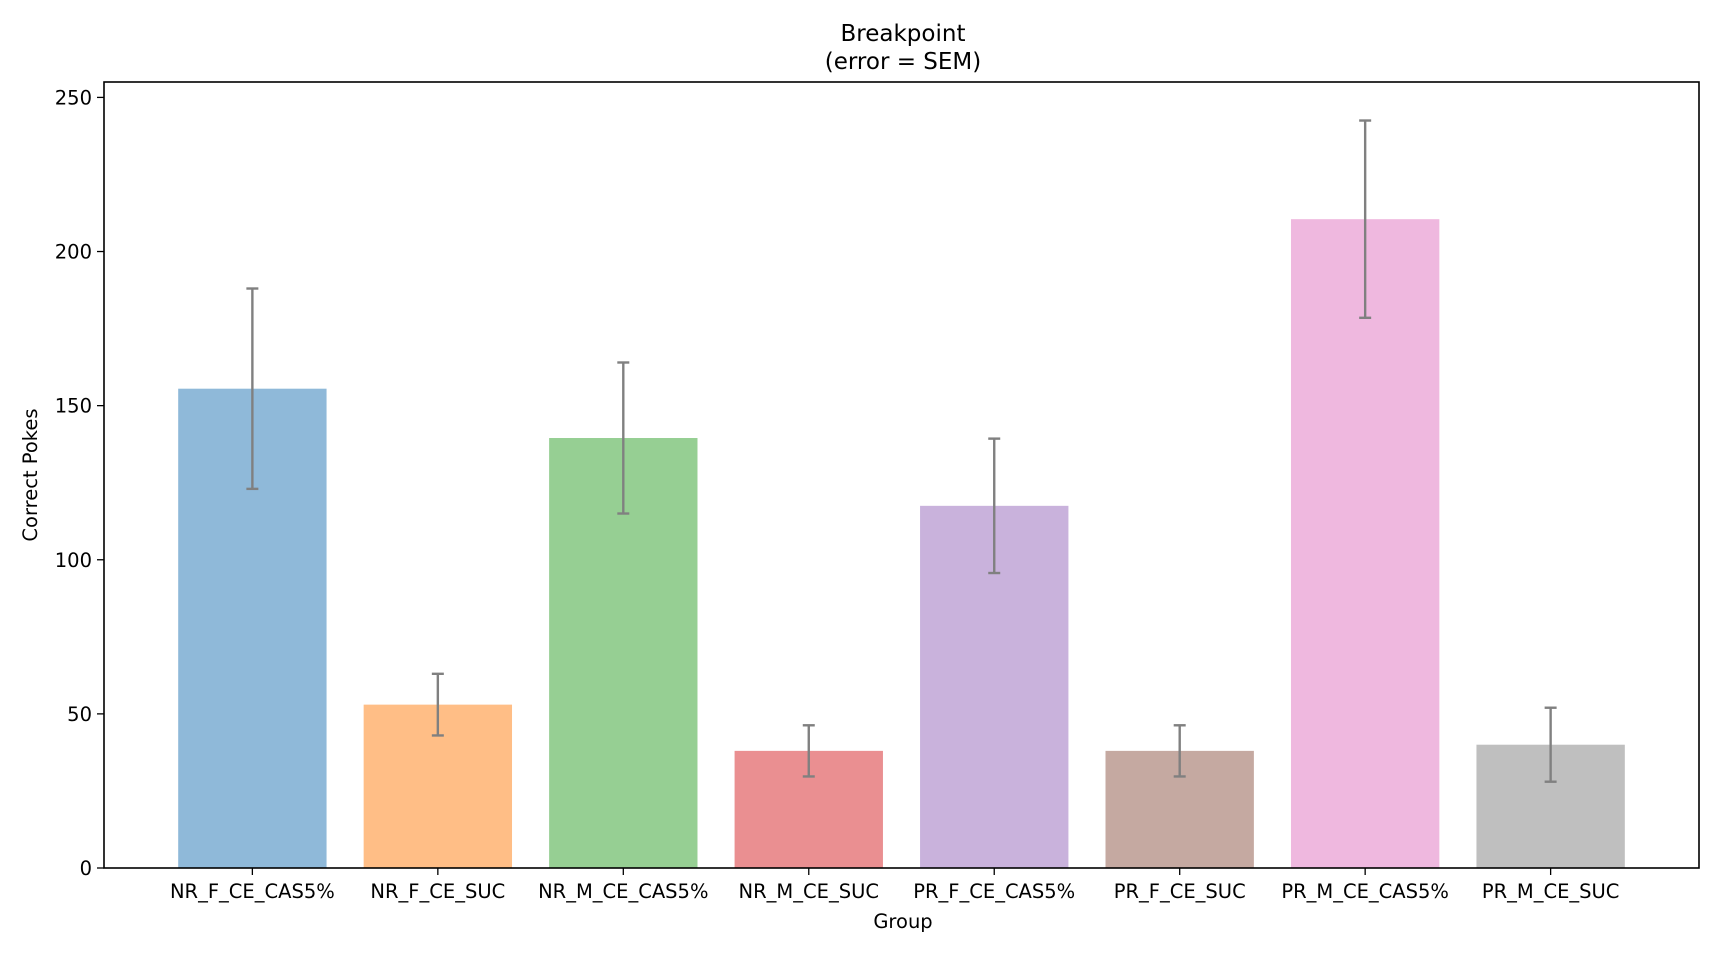 The width and height of the screenshot is (1713, 954). I want to click on x-tick-label: NR_F_CE_SUC, so click(437, 891).